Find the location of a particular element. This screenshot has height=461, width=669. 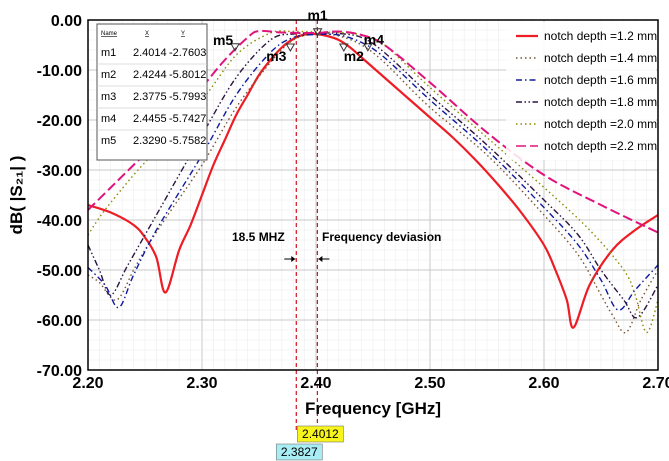

y-tick-label: -70.00 is located at coordinates (59, 371).